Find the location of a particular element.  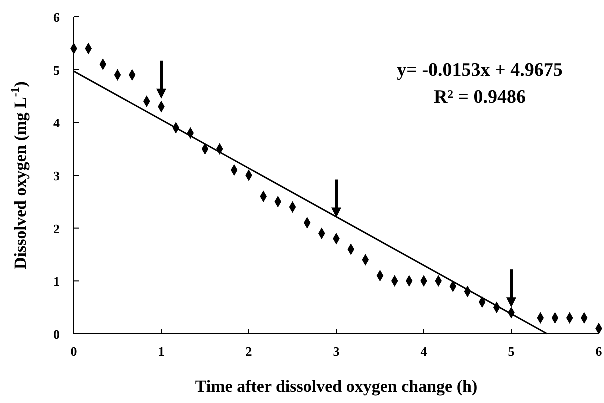

x-tick-label: 1 is located at coordinates (161, 351).